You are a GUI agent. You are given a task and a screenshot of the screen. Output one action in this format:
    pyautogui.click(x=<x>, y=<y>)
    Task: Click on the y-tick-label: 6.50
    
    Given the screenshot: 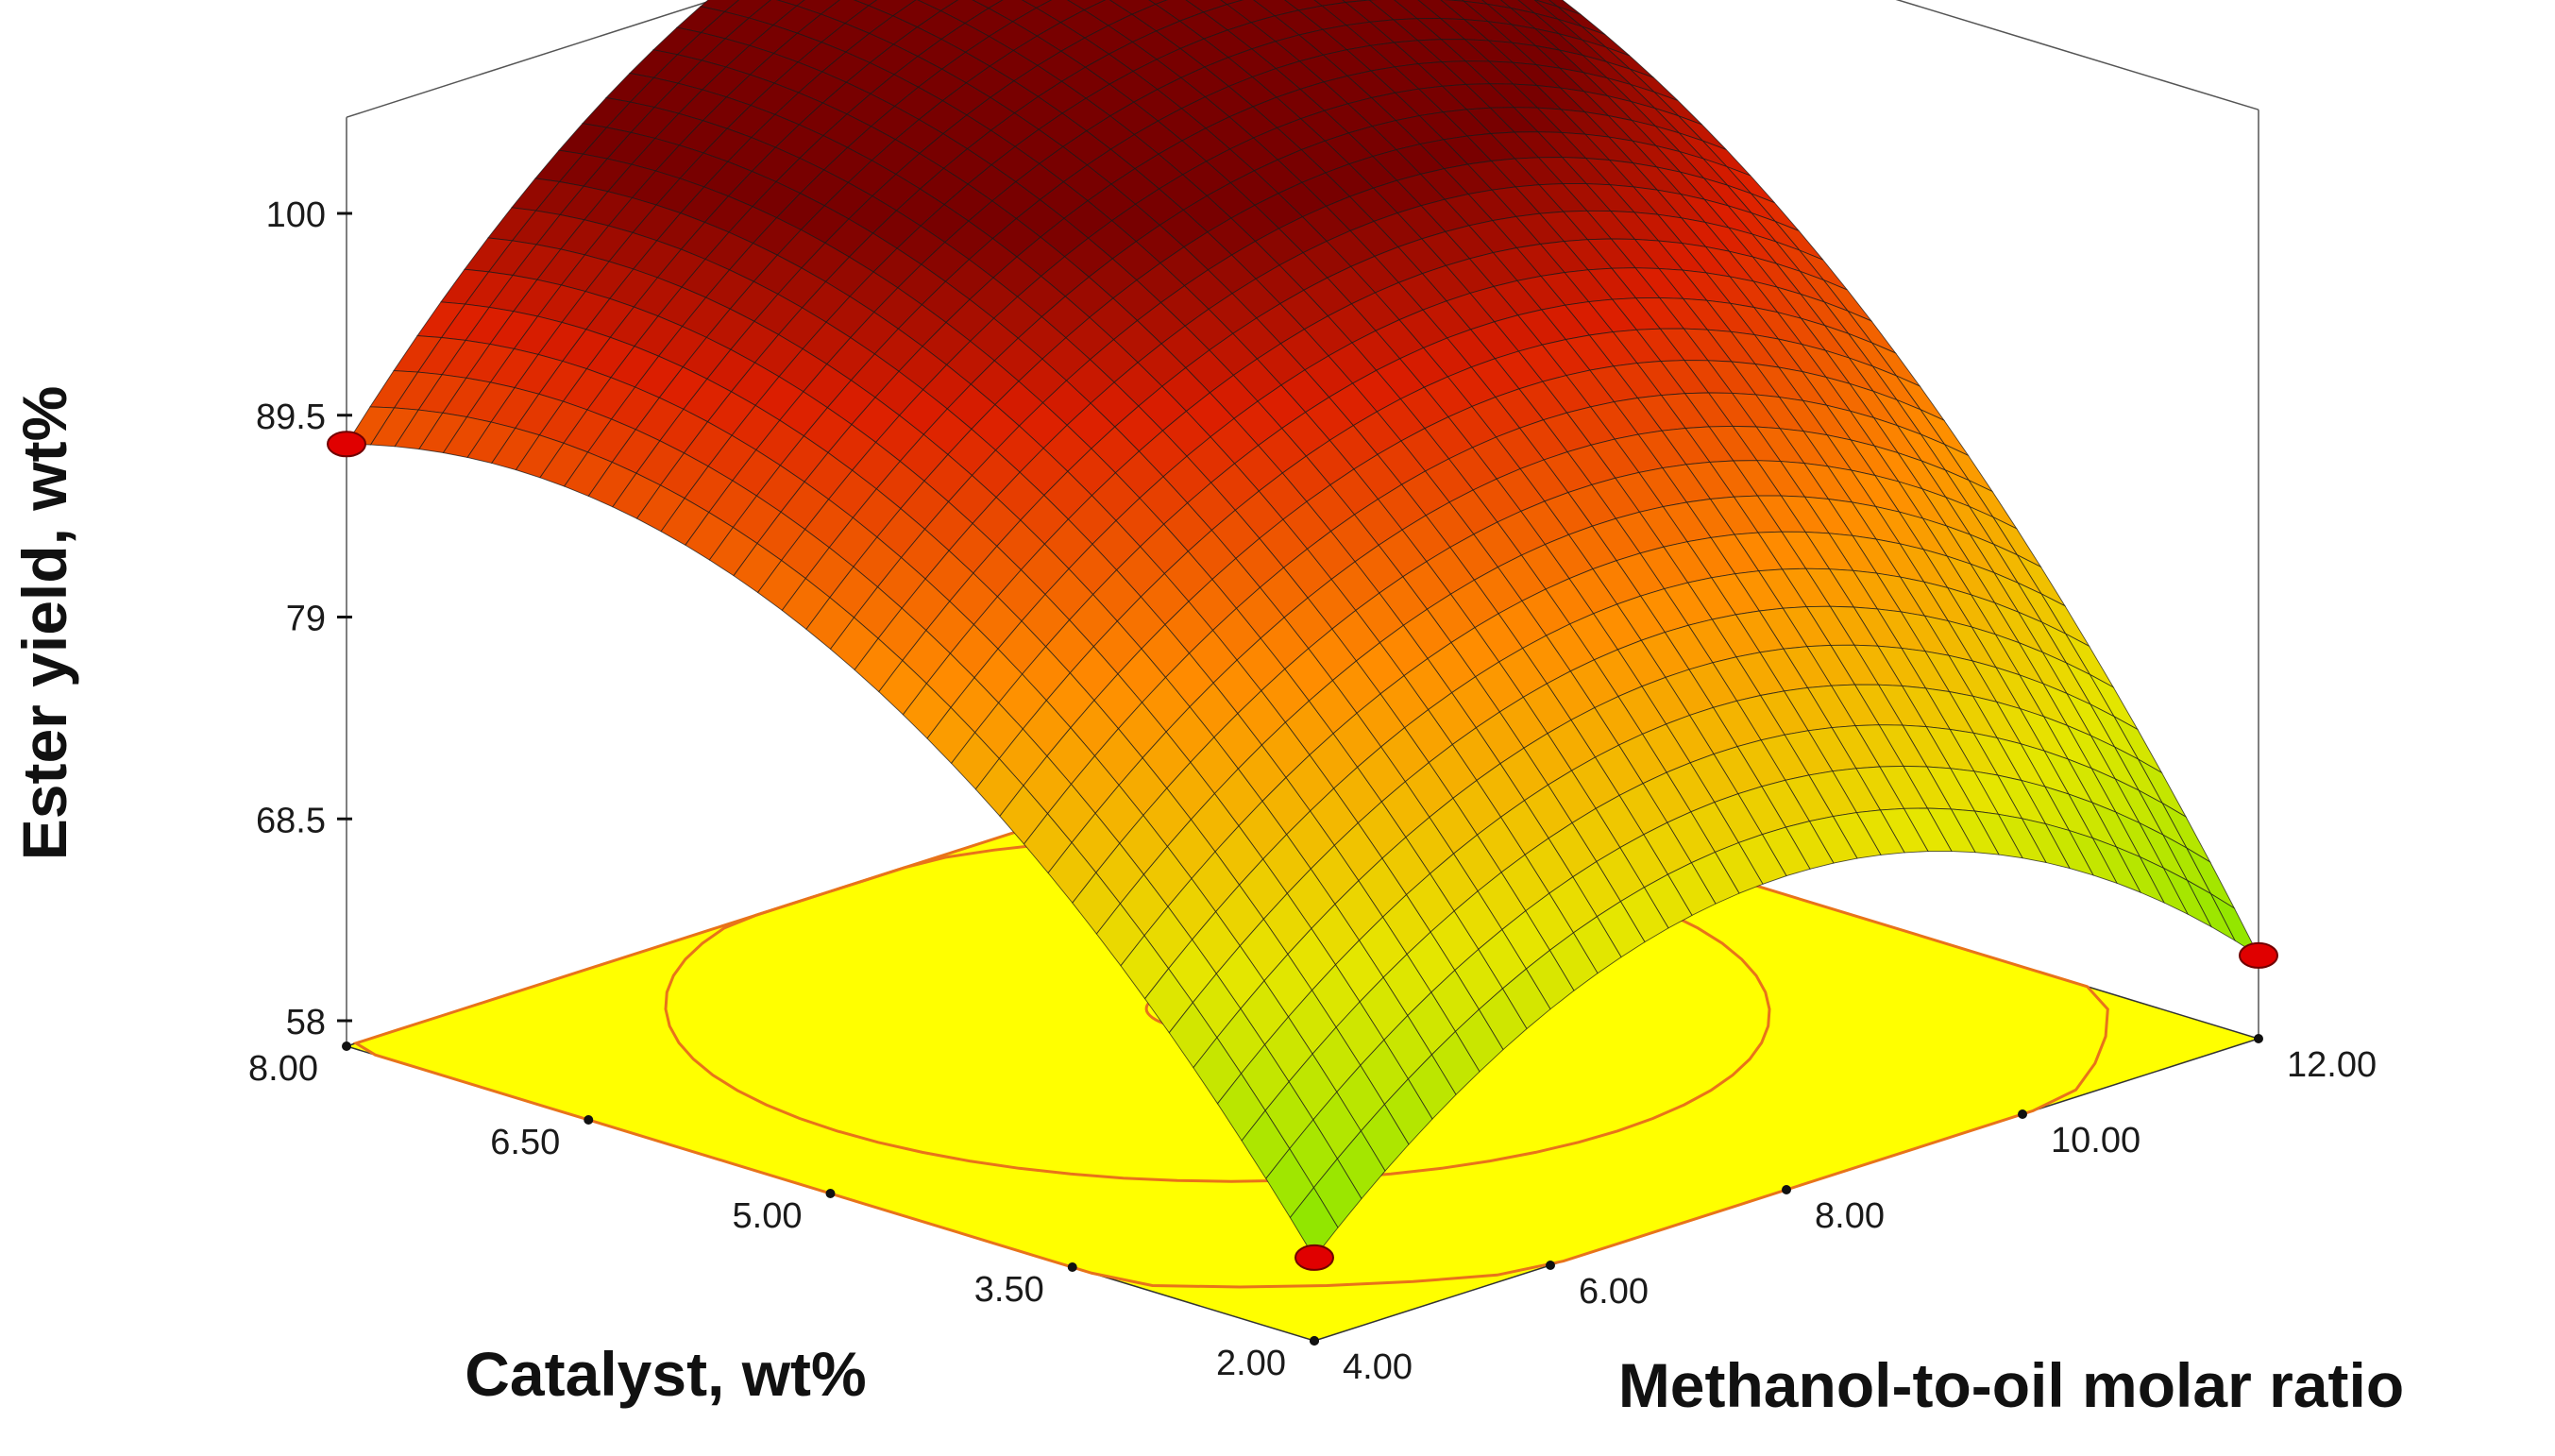 What is the action you would take?
    pyautogui.click(x=525, y=1142)
    